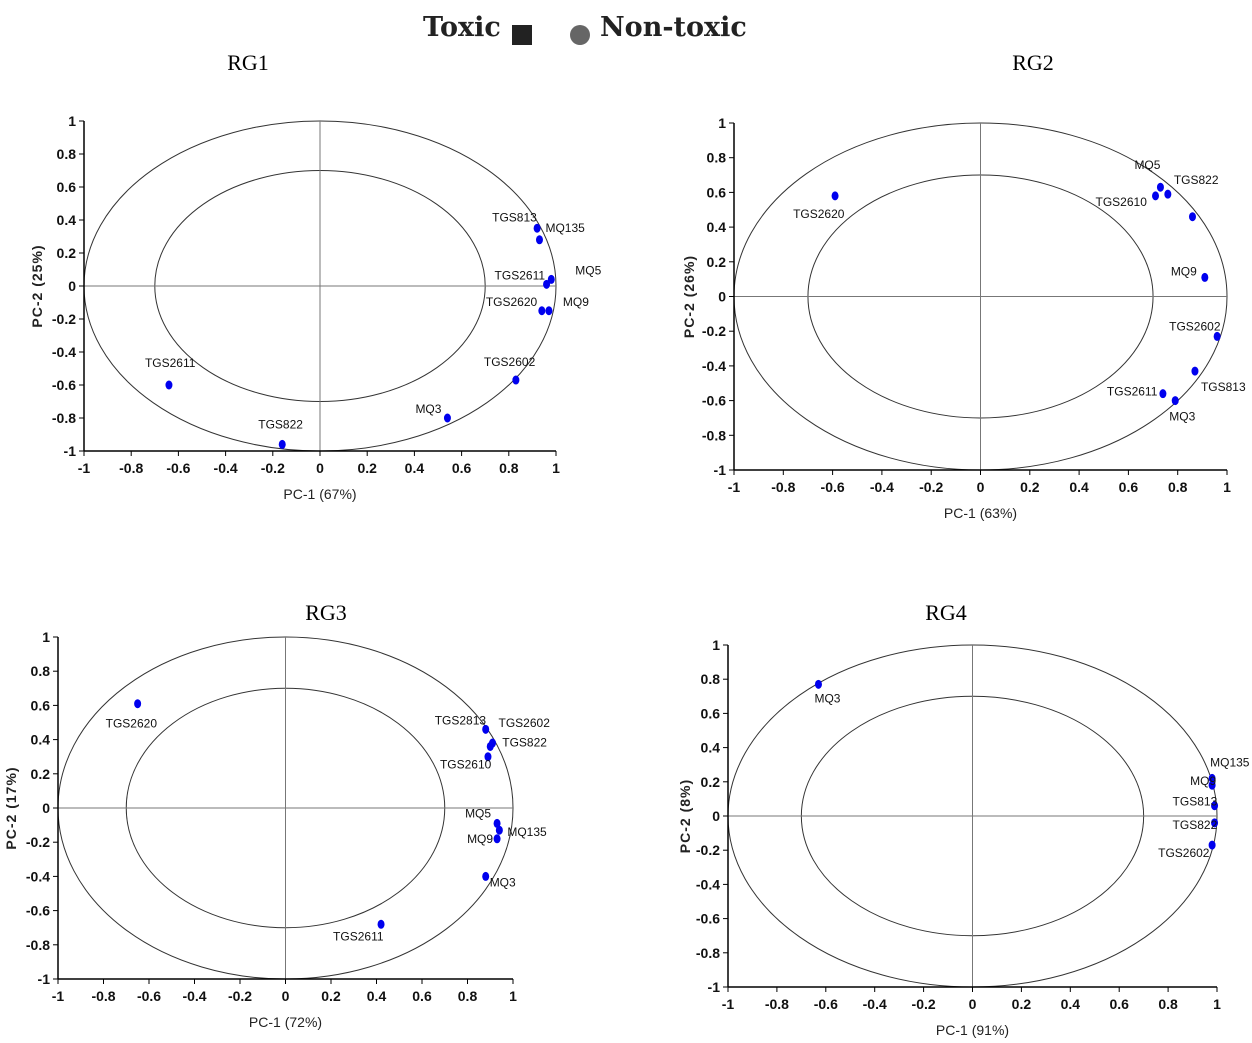 The height and width of the screenshot is (1043, 1252). Describe the element at coordinates (1033, 62) in the screenshot. I see `panel-title-rg2: RG2` at that location.